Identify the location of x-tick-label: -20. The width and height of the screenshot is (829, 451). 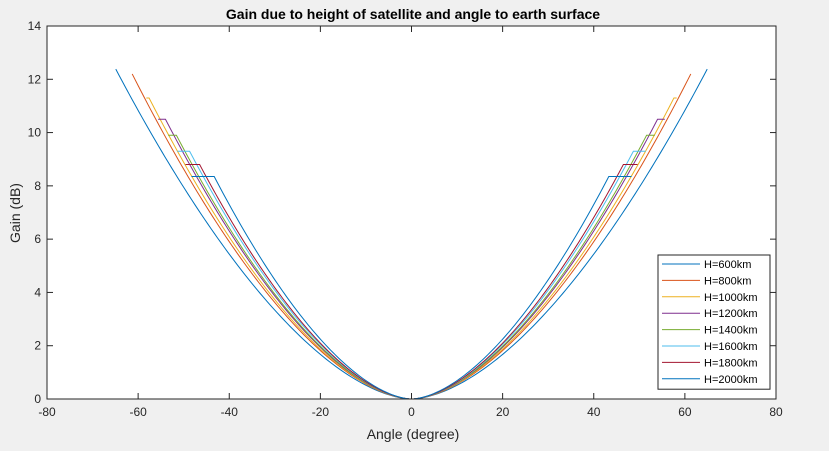
(321, 412).